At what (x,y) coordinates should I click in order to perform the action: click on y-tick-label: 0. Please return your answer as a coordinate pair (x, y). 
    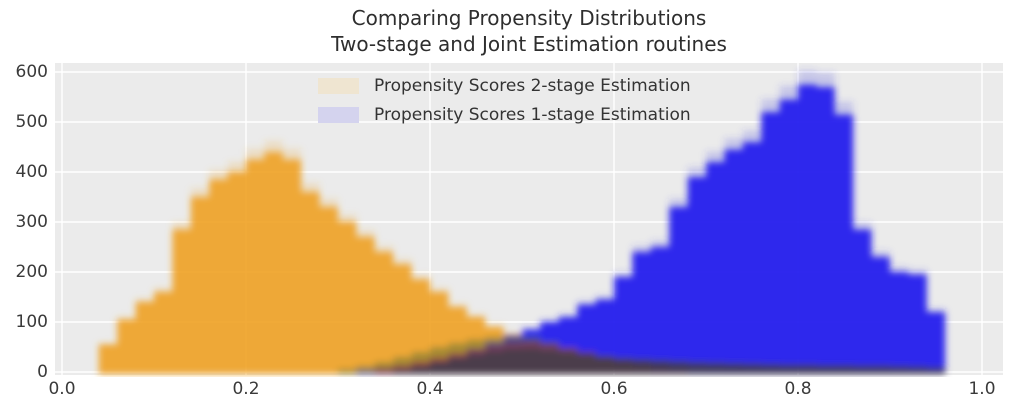
    Looking at the image, I should click on (42, 372).